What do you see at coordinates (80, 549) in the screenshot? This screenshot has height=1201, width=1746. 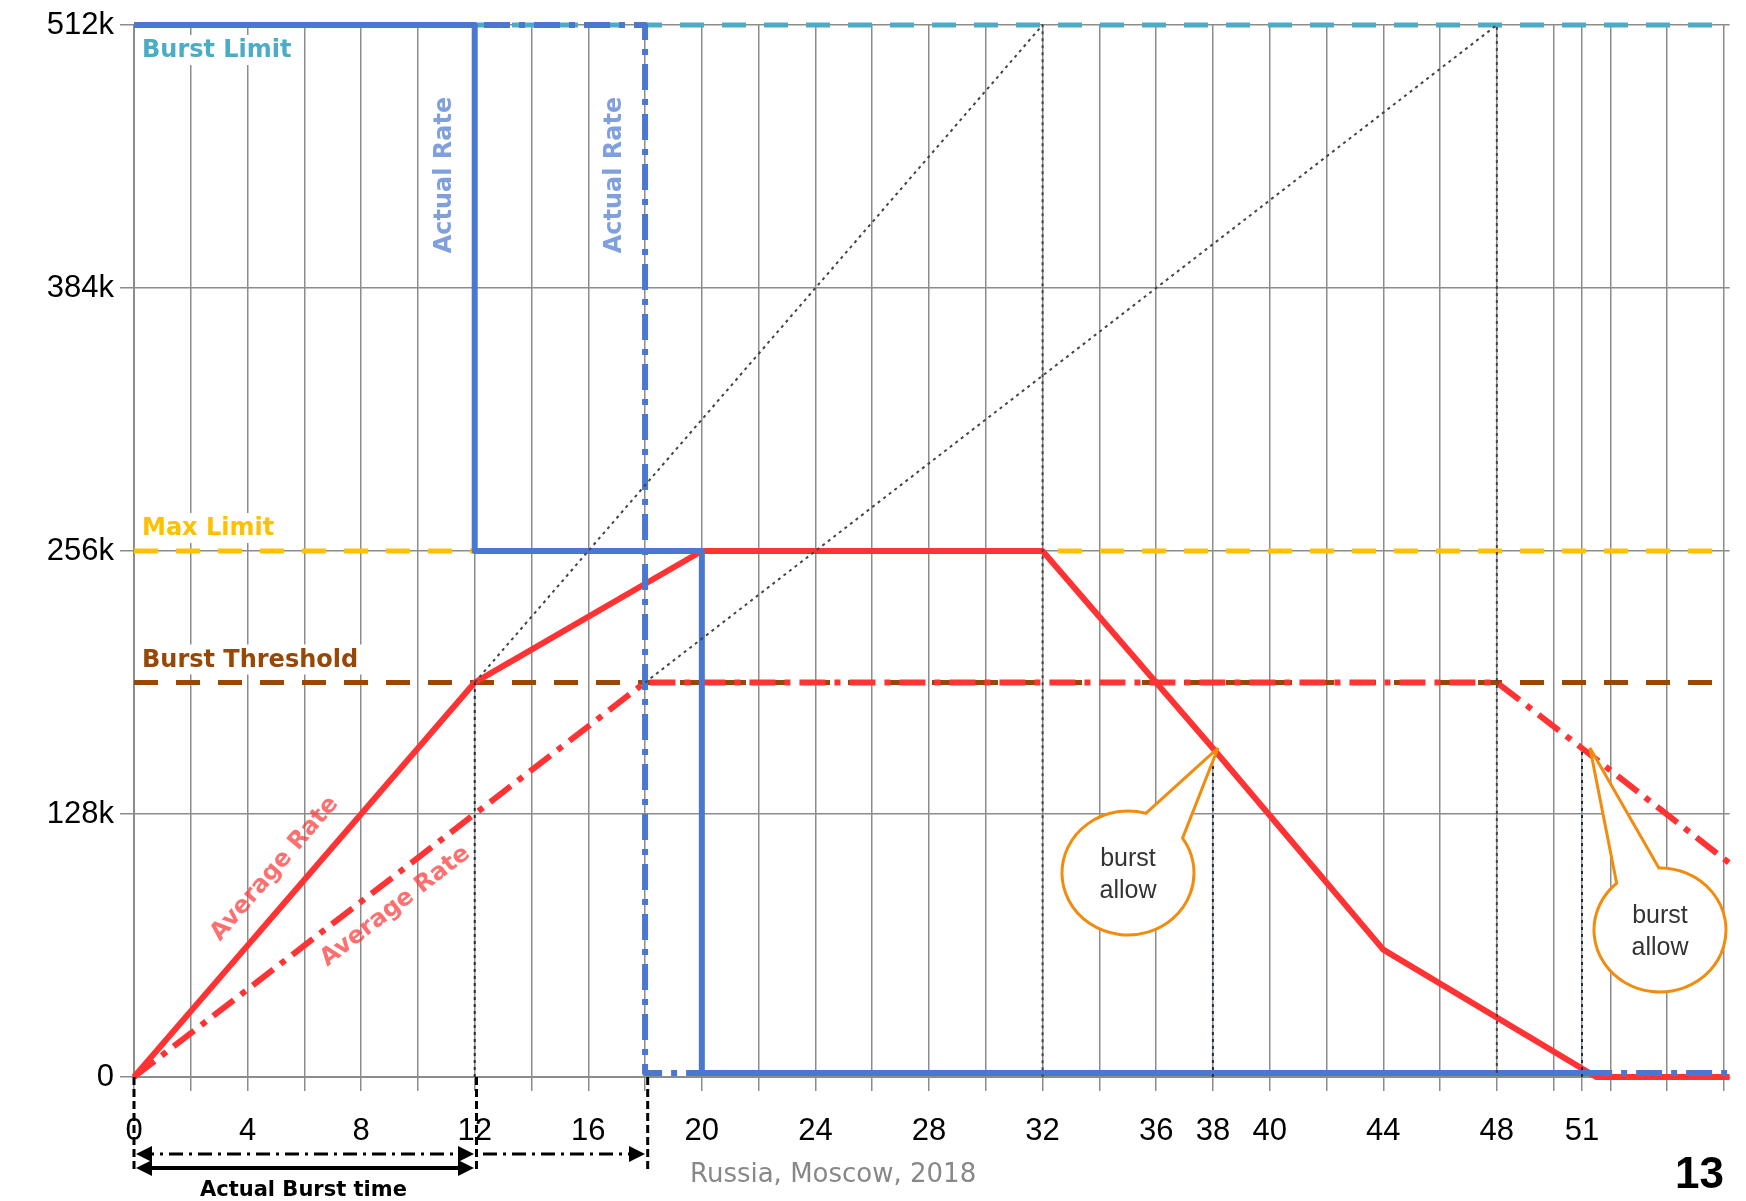 I see `y-tick-label: 256k` at bounding box center [80, 549].